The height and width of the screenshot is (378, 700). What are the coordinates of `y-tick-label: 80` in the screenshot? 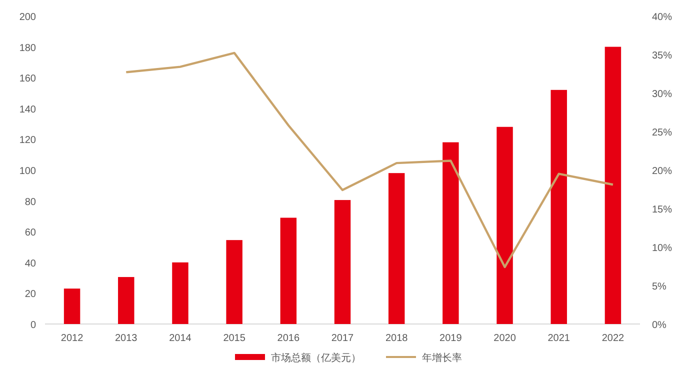 It's located at (30, 202).